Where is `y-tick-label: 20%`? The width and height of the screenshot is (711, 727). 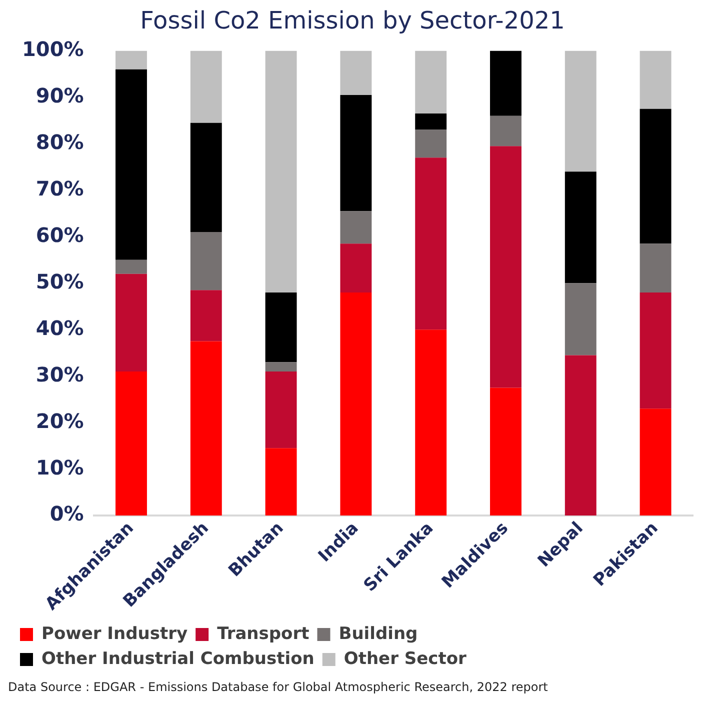
y-tick-label: 20% is located at coordinates (60, 420).